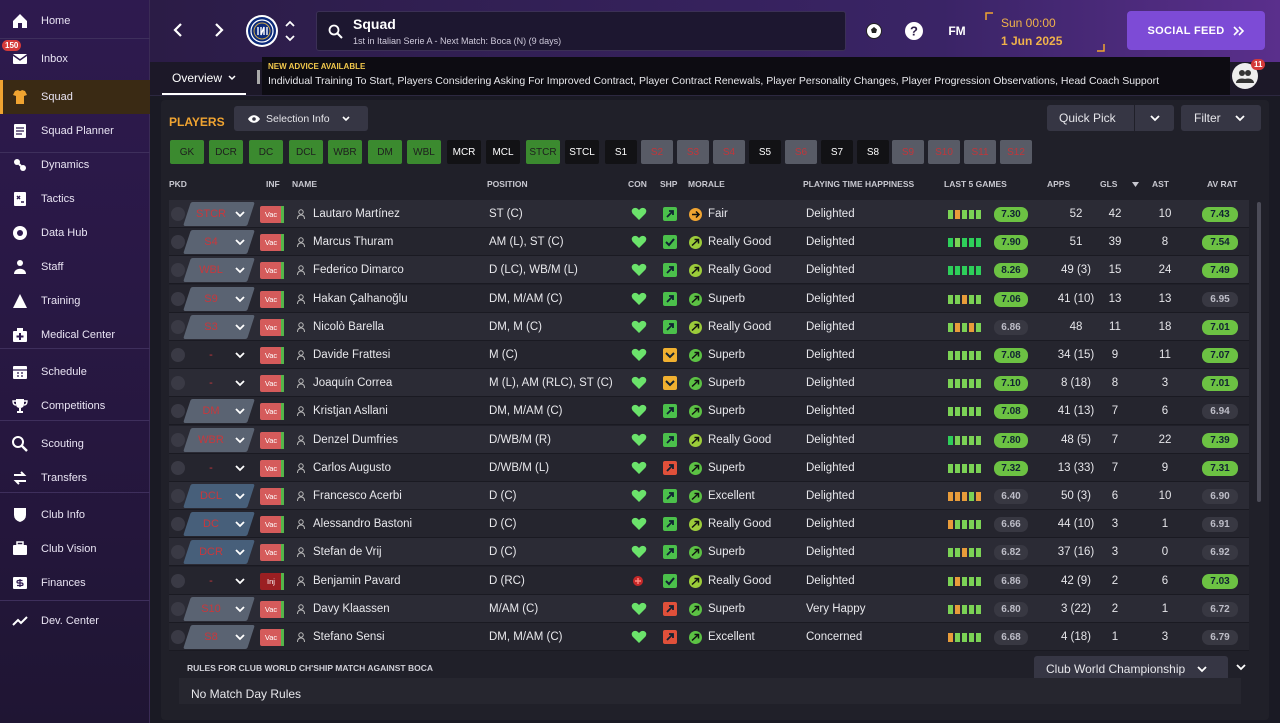 The width and height of the screenshot is (1280, 723). What do you see at coordinates (75, 621) in the screenshot?
I see `sidebar-item-dev-center: Dev. Center` at bounding box center [75, 621].